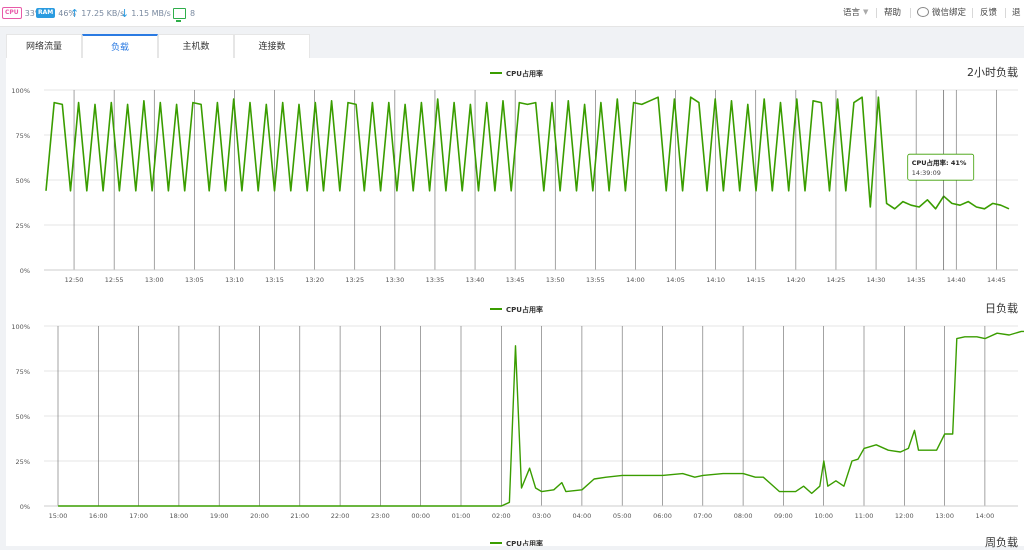 This screenshot has width=1024, height=550. Describe the element at coordinates (876, 280) in the screenshot. I see `x-tick-label: 14:30` at that location.